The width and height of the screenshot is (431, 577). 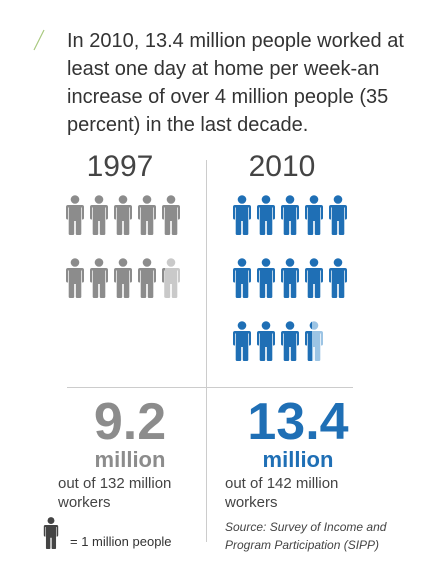 What do you see at coordinates (210, 387) in the screenshot?
I see `horizontal-divider` at bounding box center [210, 387].